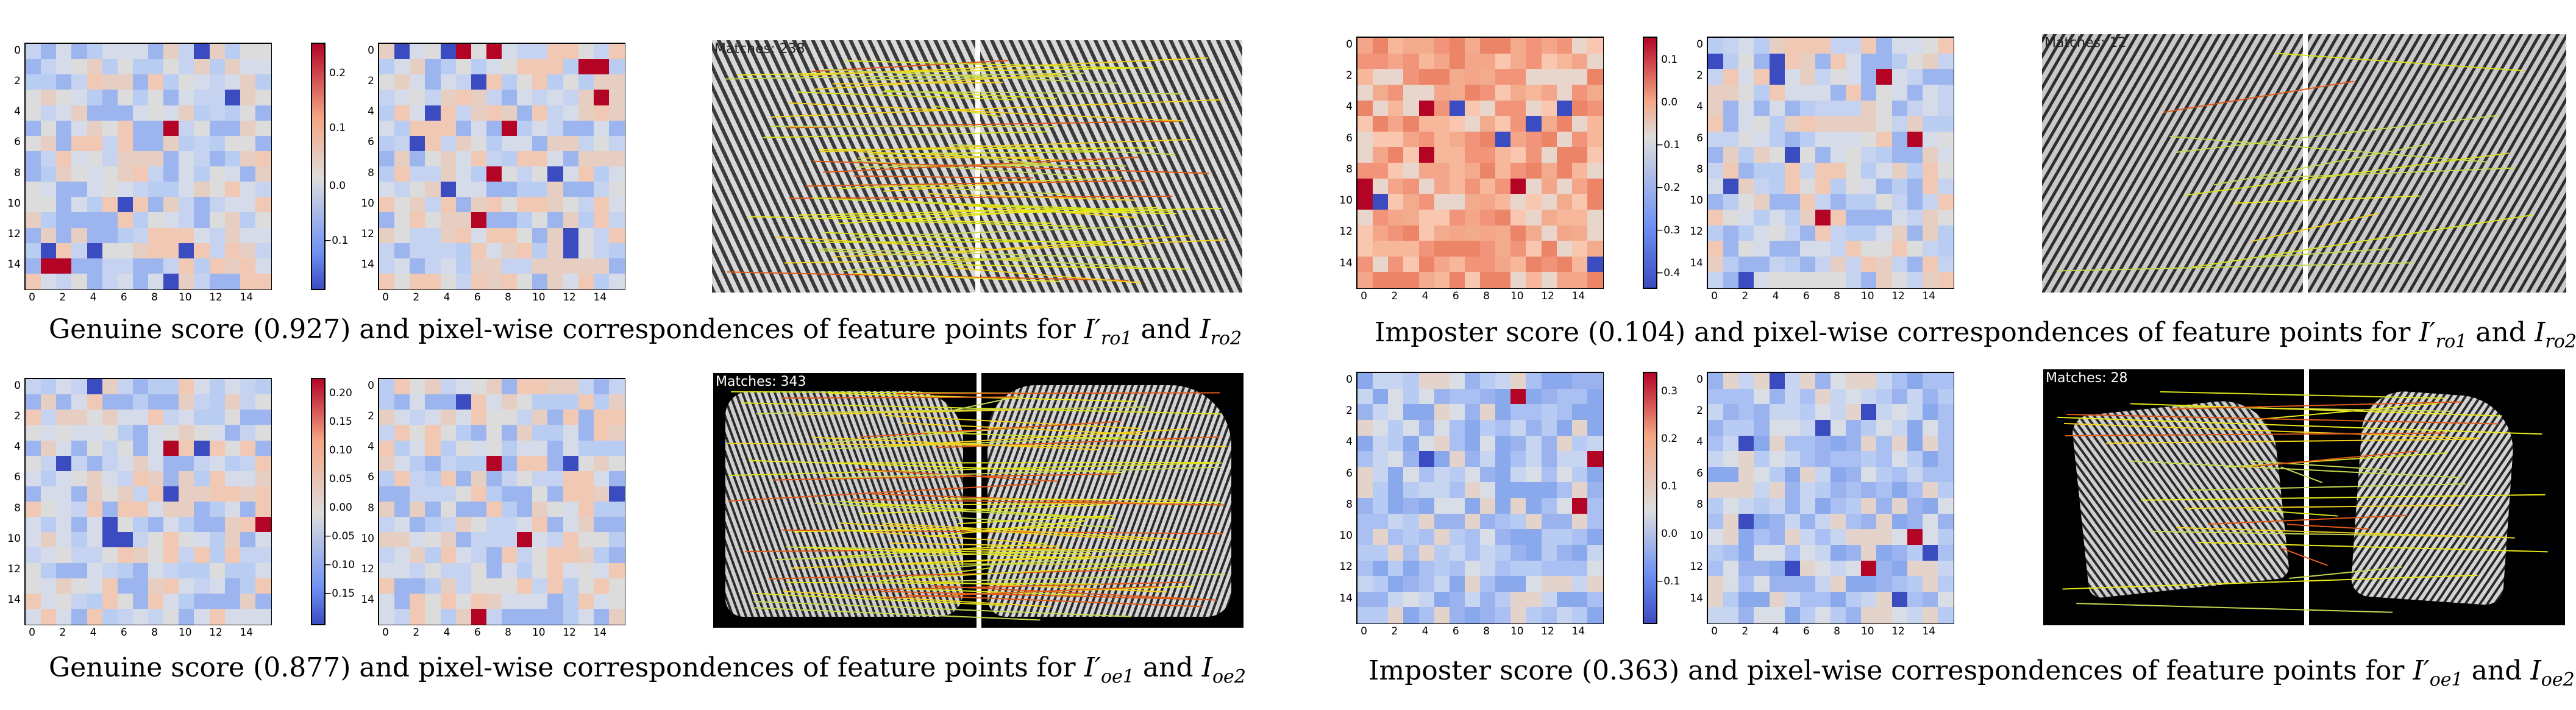 This screenshot has height=710, width=2576. Describe the element at coordinates (1364, 296) in the screenshot. I see `x-tick-label: 0` at that location.